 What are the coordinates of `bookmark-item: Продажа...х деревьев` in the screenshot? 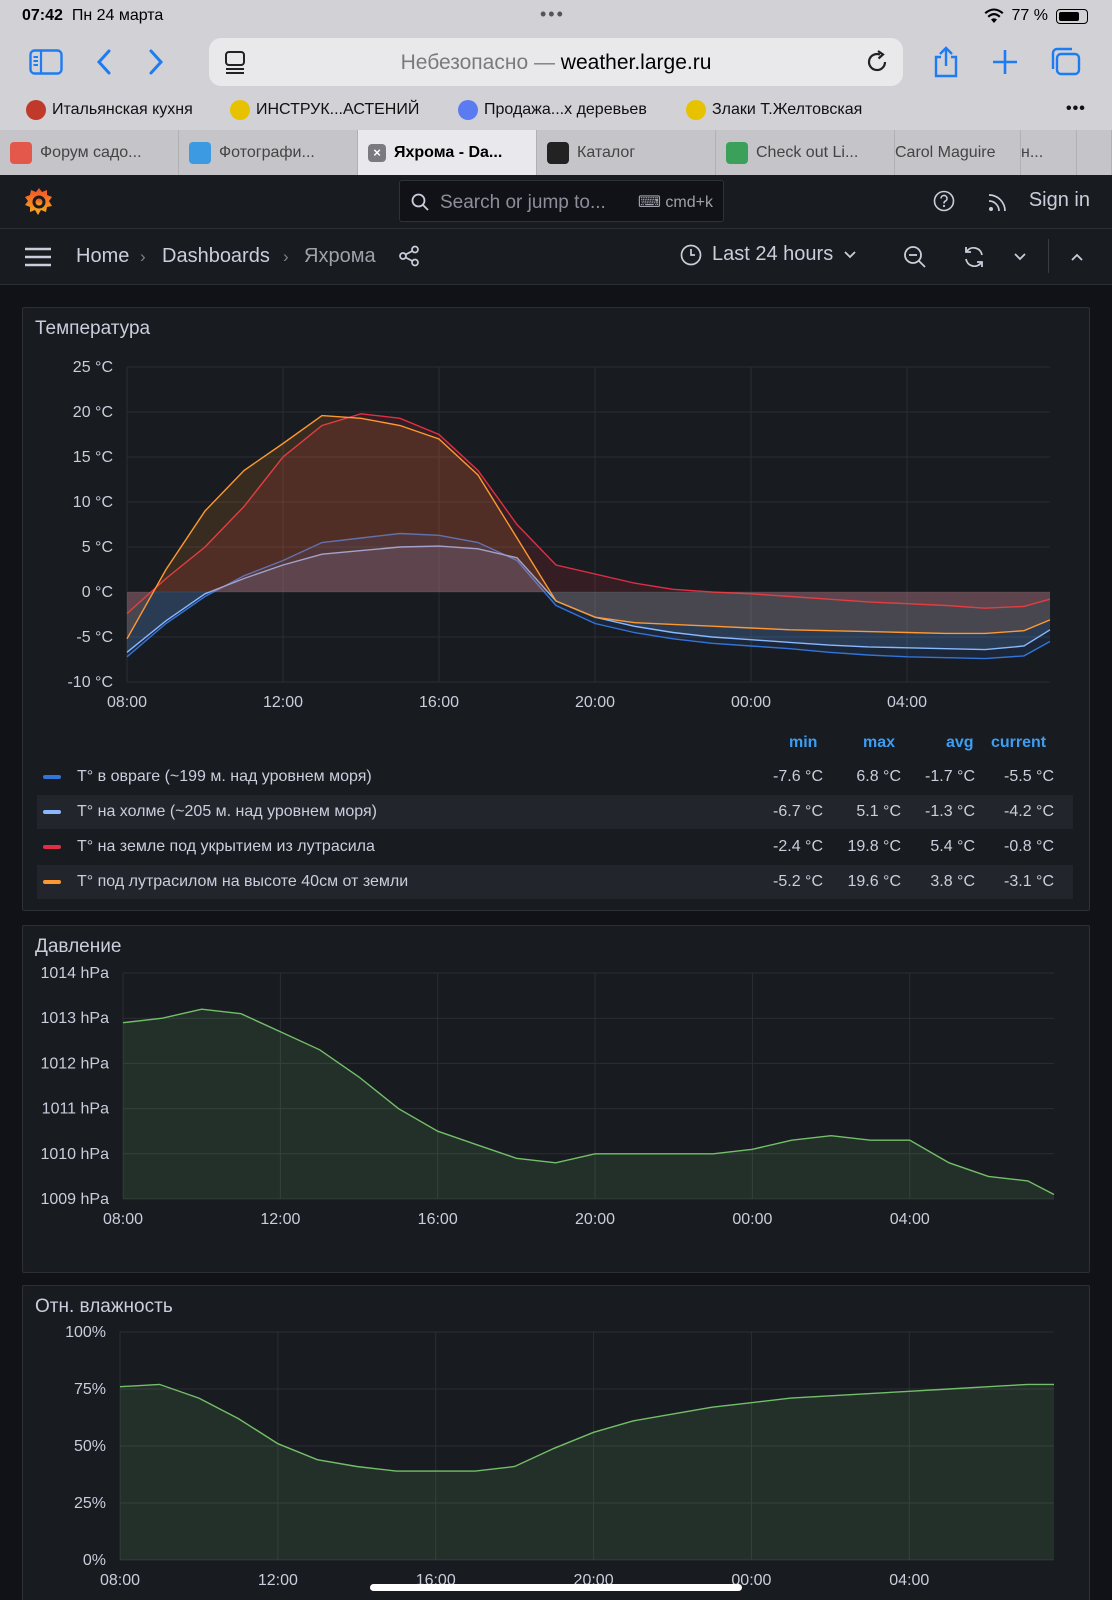 It's located at (552, 110).